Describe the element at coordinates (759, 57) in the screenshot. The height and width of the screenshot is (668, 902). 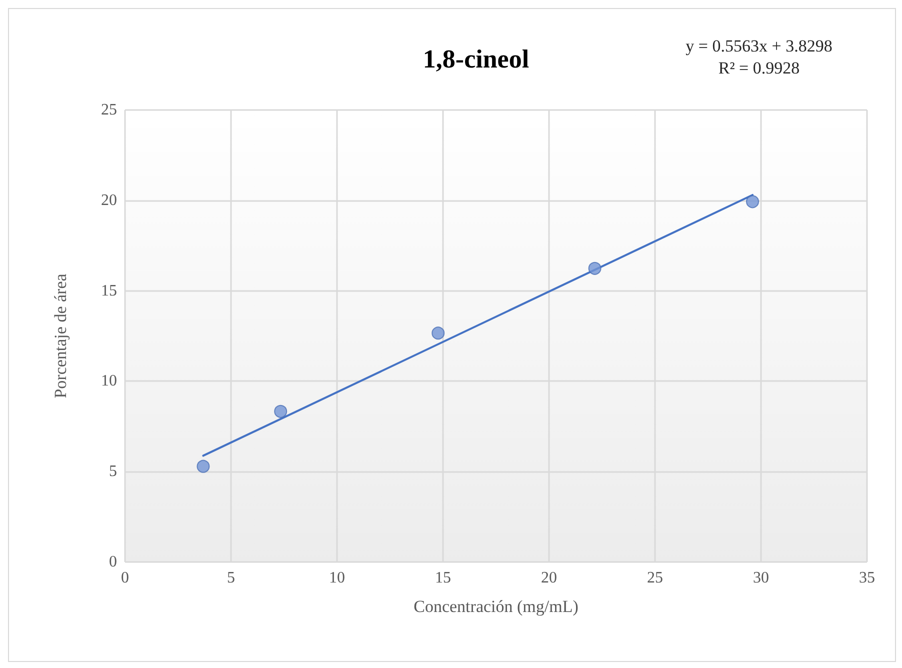
I see `text: y = 0.5563x + 3.8298 R² = 0.9928` at that location.